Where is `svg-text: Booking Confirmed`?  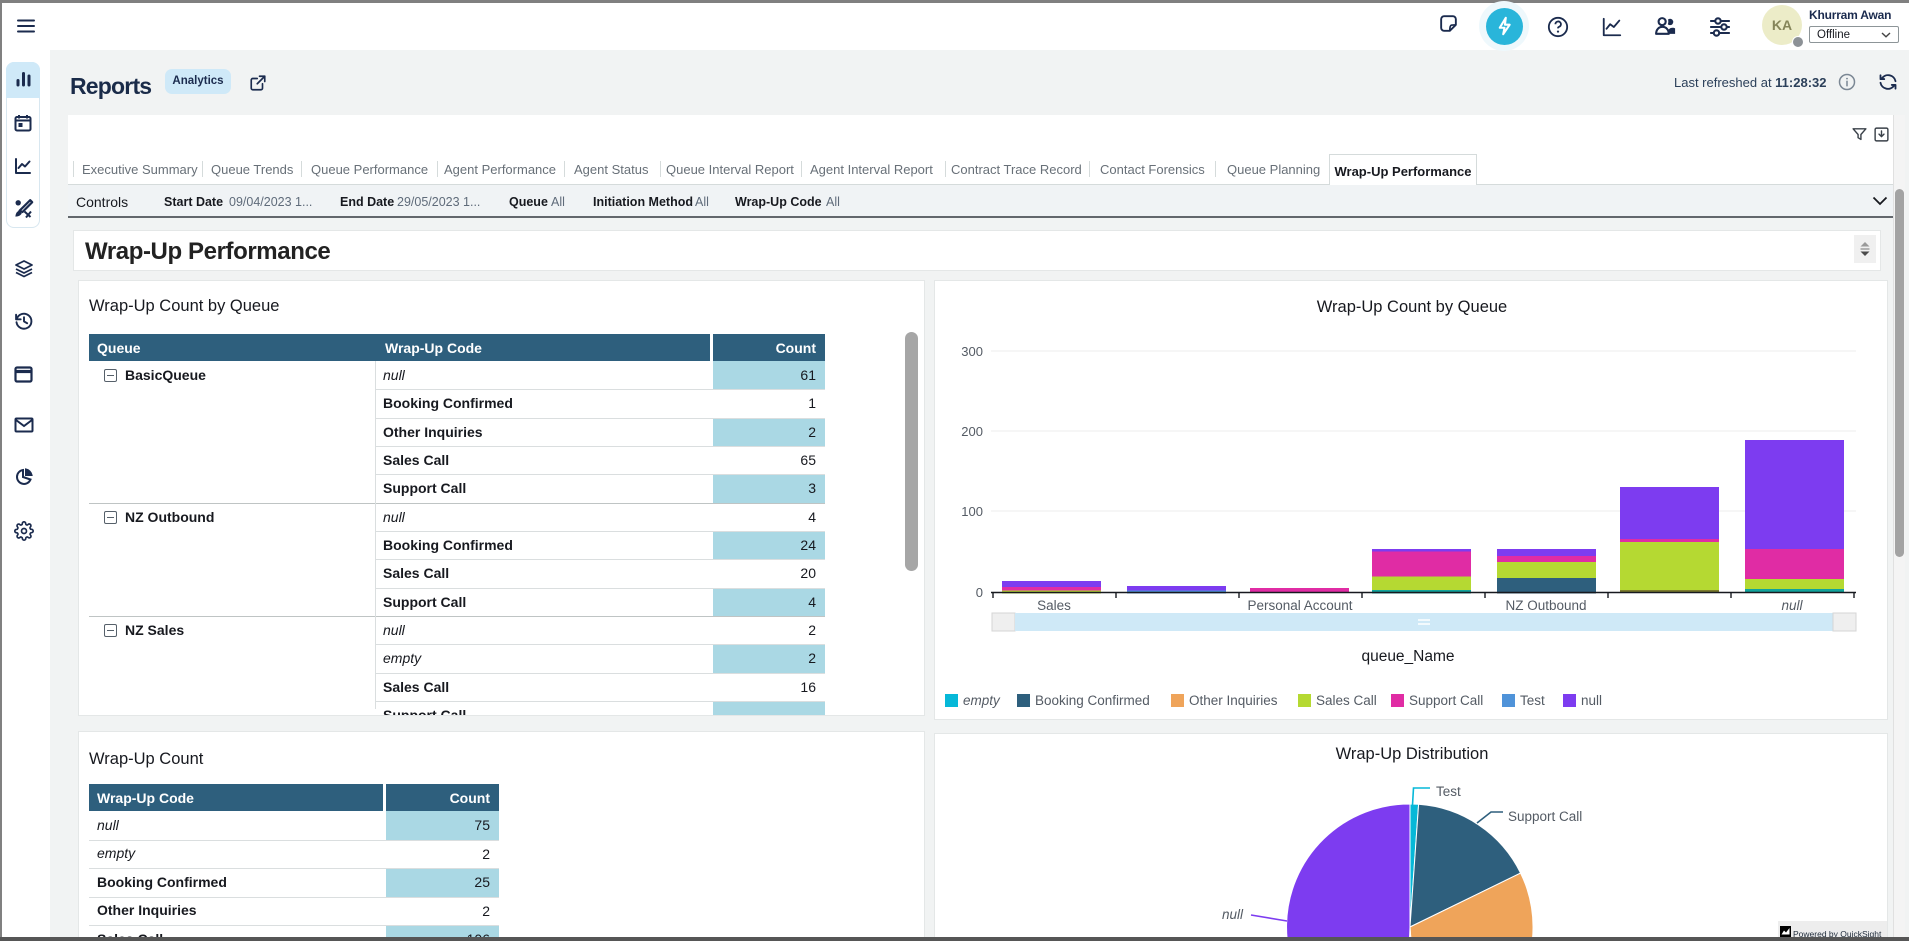 svg-text: Booking Confirmed is located at coordinates (1092, 700).